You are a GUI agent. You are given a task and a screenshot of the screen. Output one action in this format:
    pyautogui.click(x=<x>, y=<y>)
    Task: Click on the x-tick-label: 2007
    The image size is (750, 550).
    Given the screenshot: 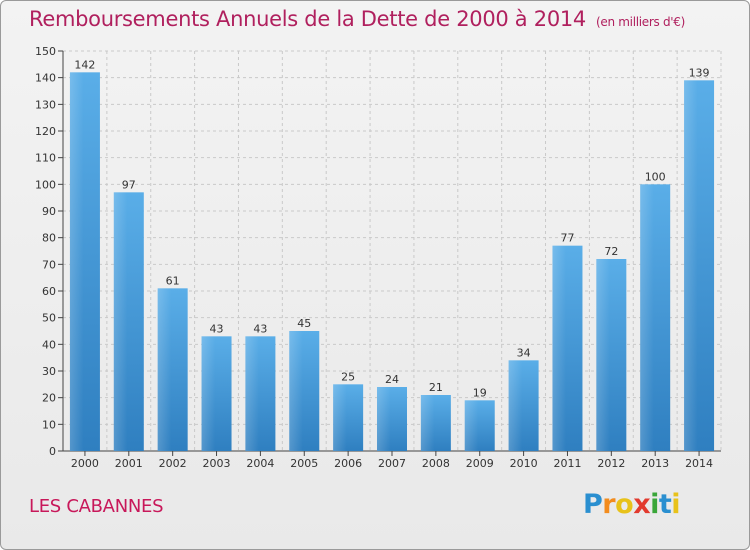 What is the action you would take?
    pyautogui.click(x=392, y=463)
    